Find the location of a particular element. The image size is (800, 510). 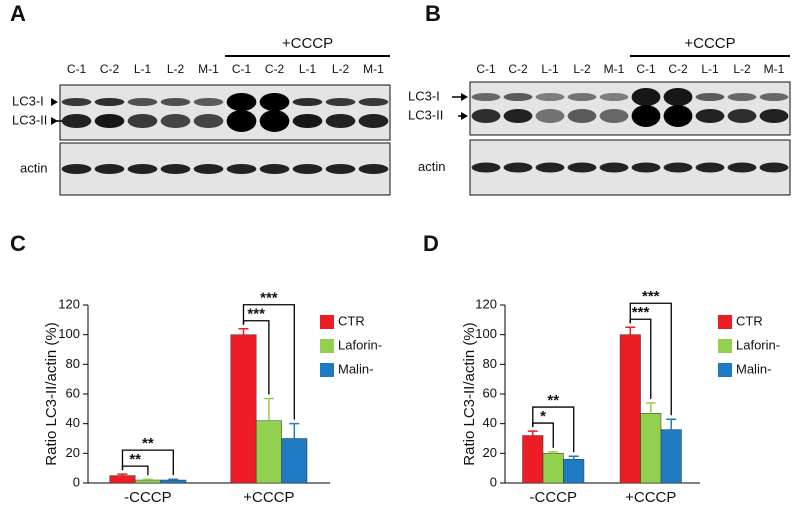

band-label: LC3-I is located at coordinates (424, 95).